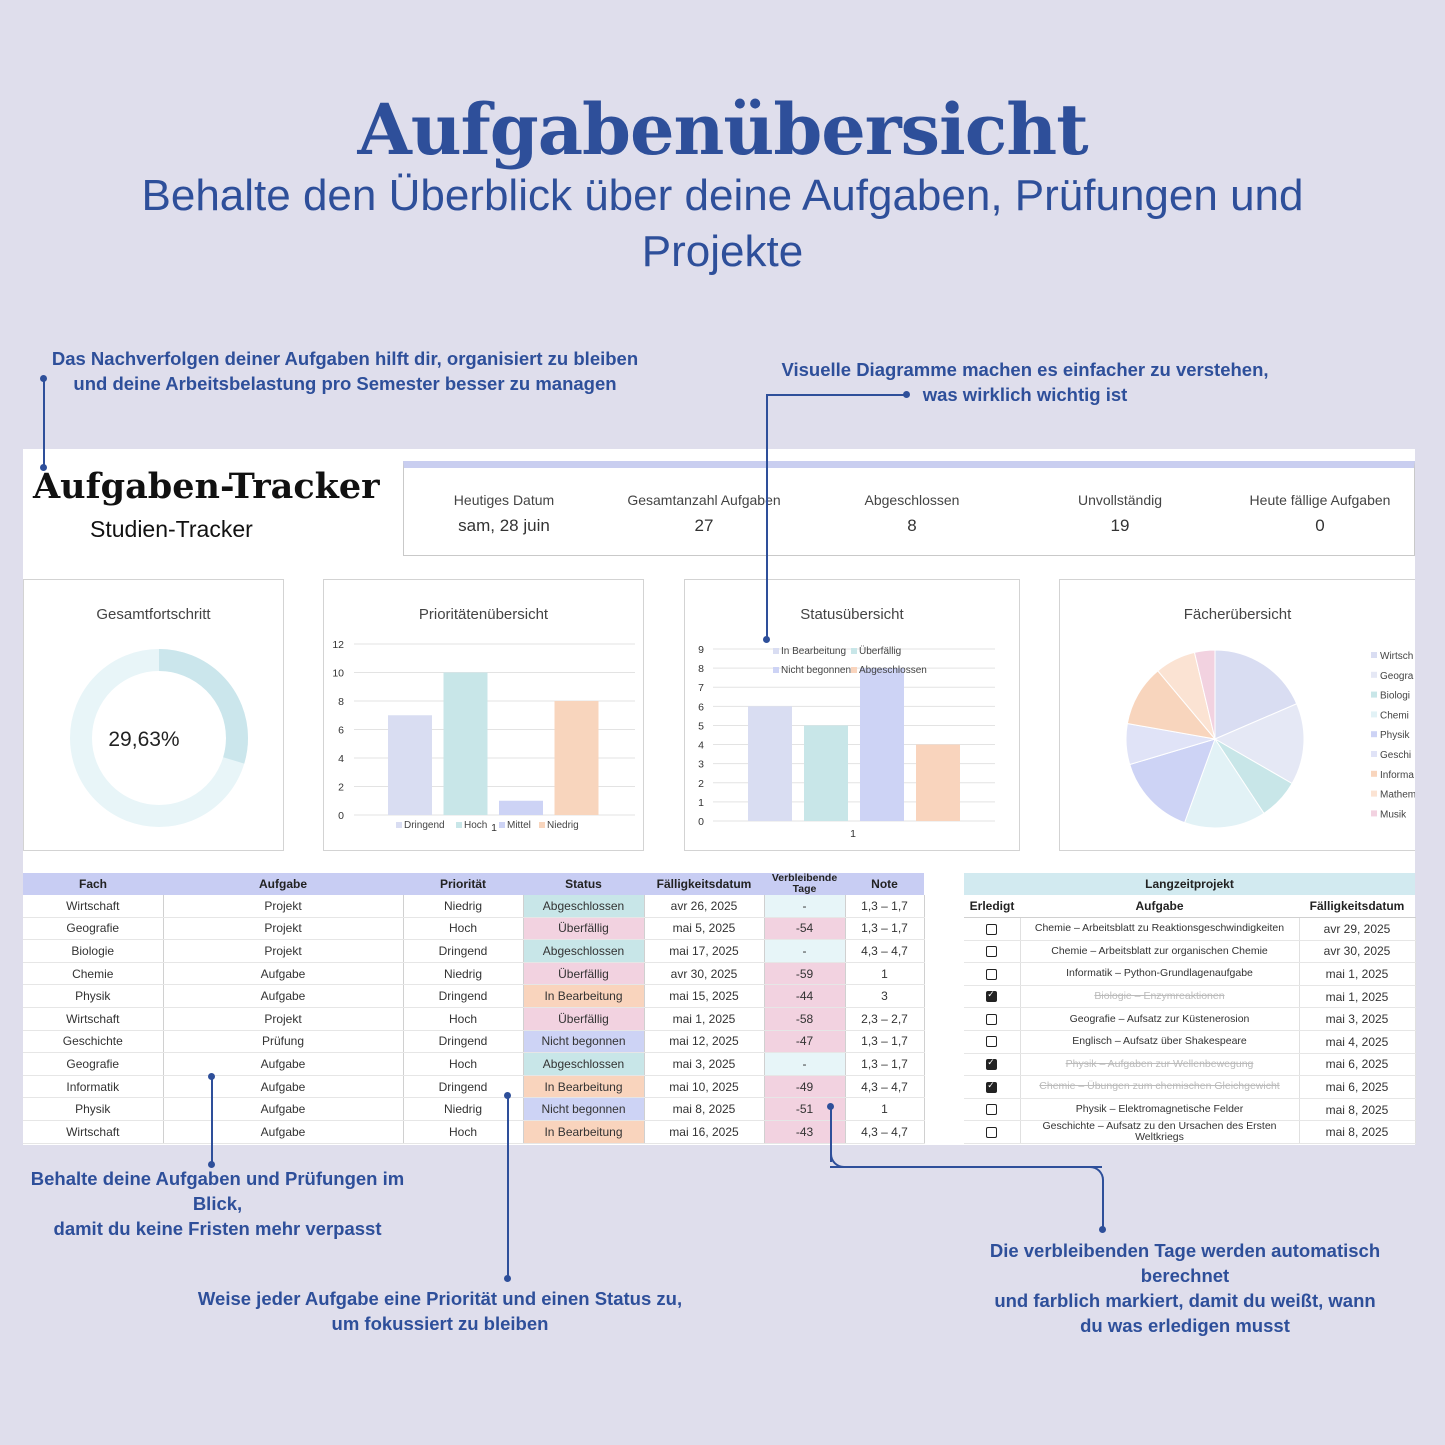 This screenshot has width=1445, height=1445. What do you see at coordinates (1160, 974) in the screenshot?
I see `longterm-task: Informatik – Python-Grundlagenaufgabe` at bounding box center [1160, 974].